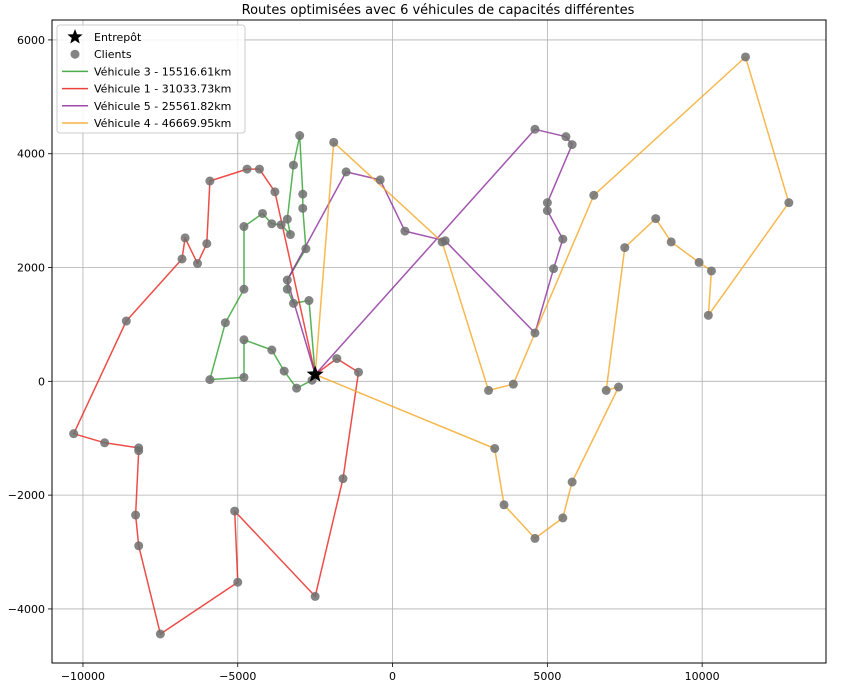  What do you see at coordinates (702, 676) in the screenshot?
I see `x-tick-label: 10000` at bounding box center [702, 676].